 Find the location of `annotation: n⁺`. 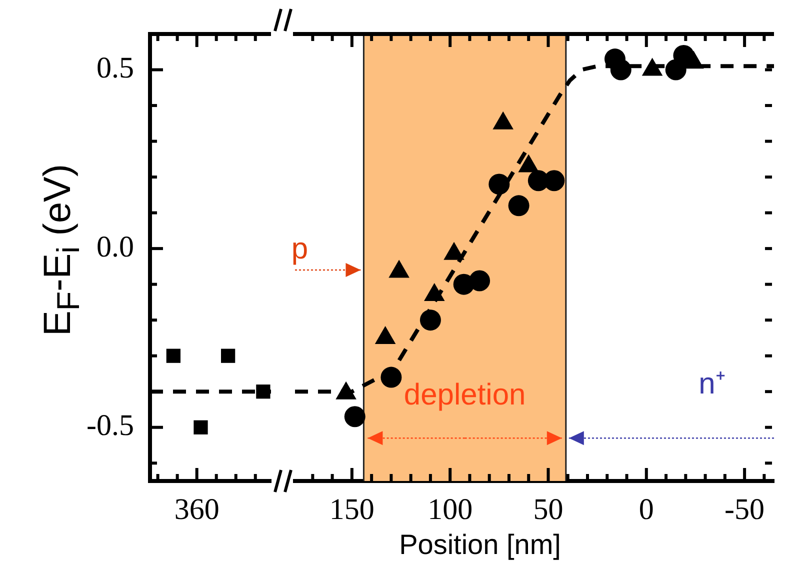

annotation: n⁺ is located at coordinates (712, 383).